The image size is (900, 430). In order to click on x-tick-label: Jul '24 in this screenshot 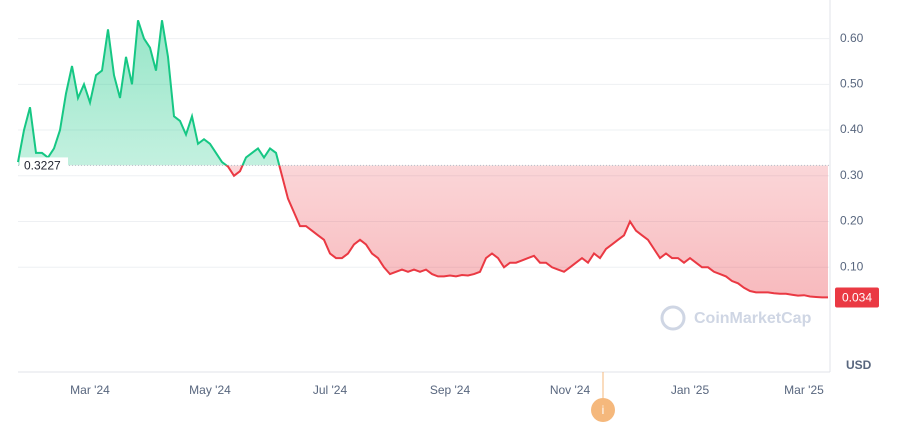, I will do `click(330, 390)`.